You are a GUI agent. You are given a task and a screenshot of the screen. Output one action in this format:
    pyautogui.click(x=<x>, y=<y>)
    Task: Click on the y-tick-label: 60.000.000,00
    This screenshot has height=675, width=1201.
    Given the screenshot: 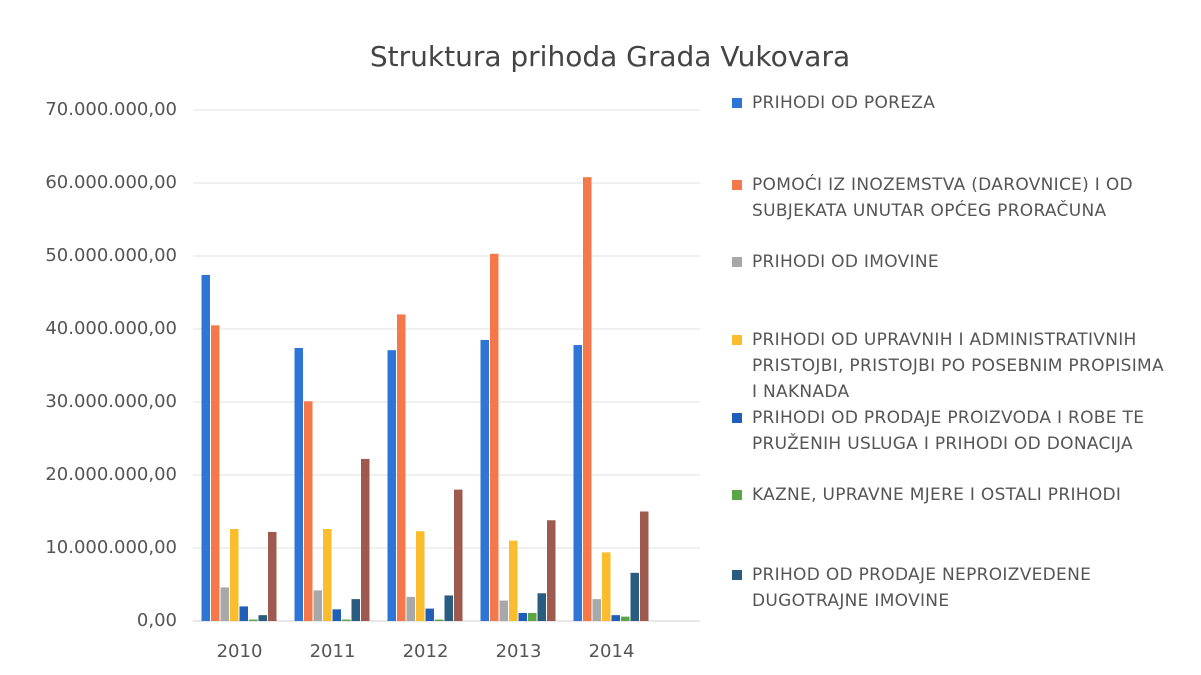 What is the action you would take?
    pyautogui.click(x=111, y=182)
    